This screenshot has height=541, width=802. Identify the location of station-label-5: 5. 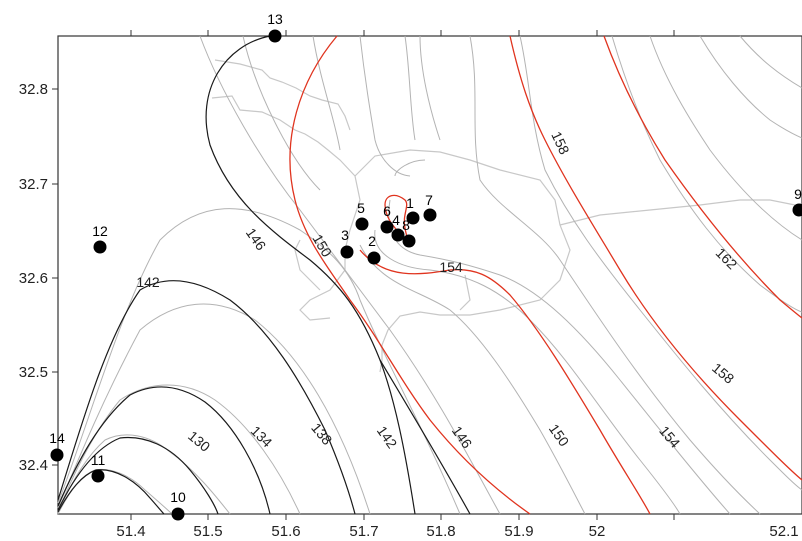
(361, 208).